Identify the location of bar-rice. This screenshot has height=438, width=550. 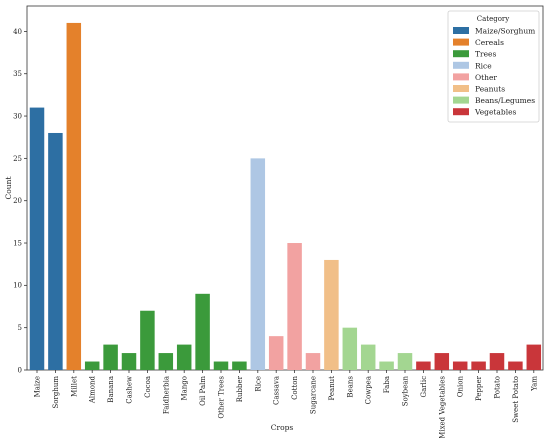
(258, 264).